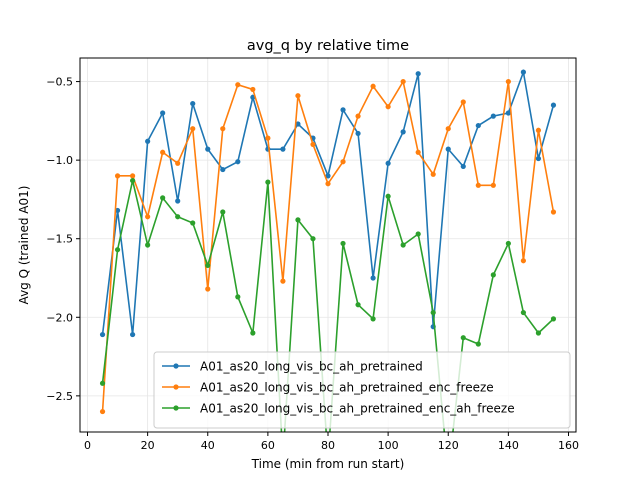 Image resolution: width=640 pixels, height=484 pixels. What do you see at coordinates (448, 445) in the screenshot?
I see `x-tick-label: 120` at bounding box center [448, 445].